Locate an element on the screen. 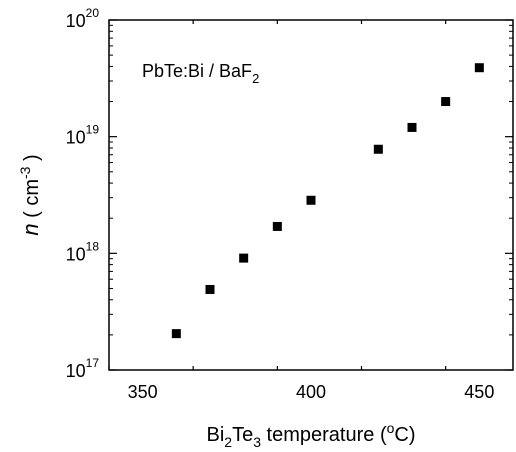 The height and width of the screenshot is (452, 516). annotation-text: PbTe:Bi / BaF2 is located at coordinates (200, 73).